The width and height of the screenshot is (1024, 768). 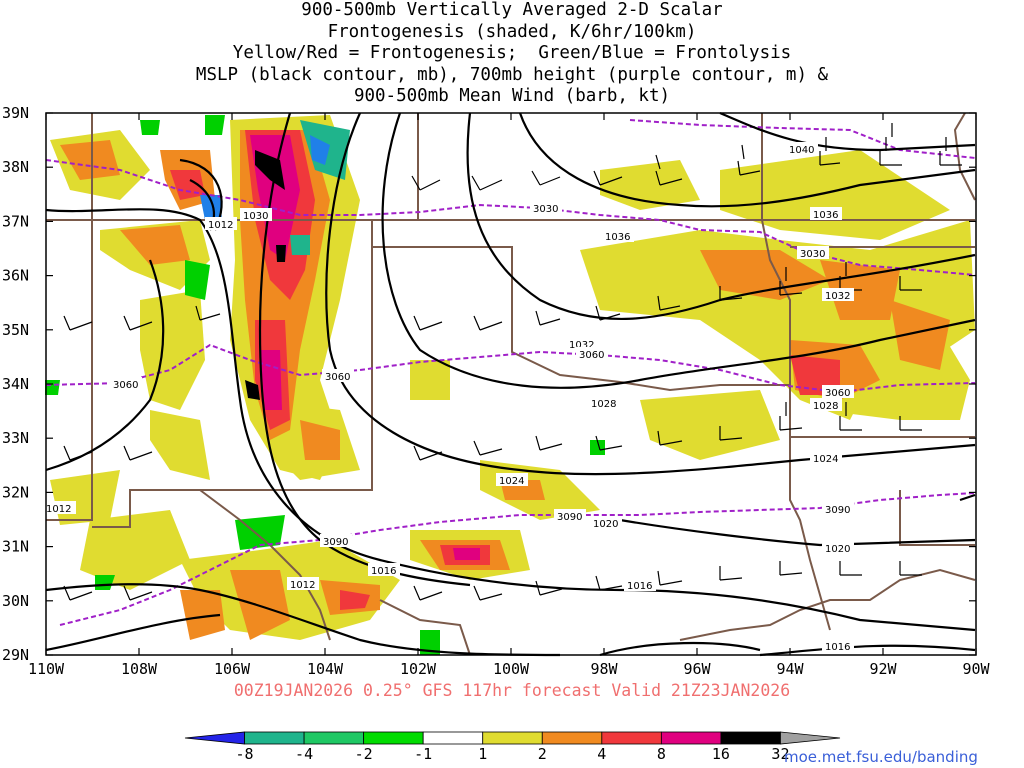 What do you see at coordinates (790, 669) in the screenshot?
I see `longitude-label: 94W` at bounding box center [790, 669].